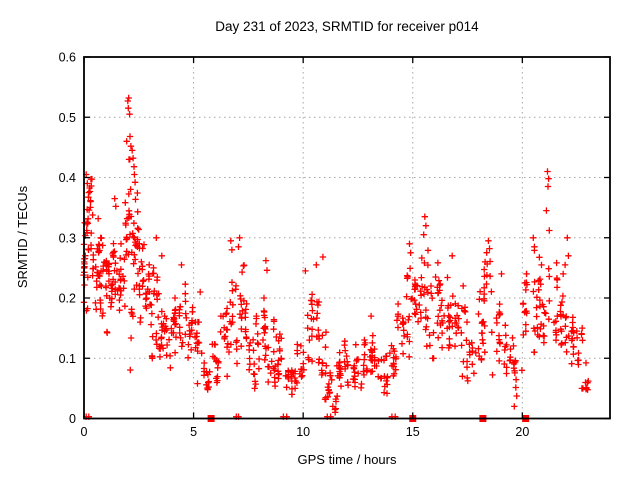 This screenshot has height=485, width=640. What do you see at coordinates (67, 359) in the screenshot?
I see `y-tick-label: 0.1` at bounding box center [67, 359].